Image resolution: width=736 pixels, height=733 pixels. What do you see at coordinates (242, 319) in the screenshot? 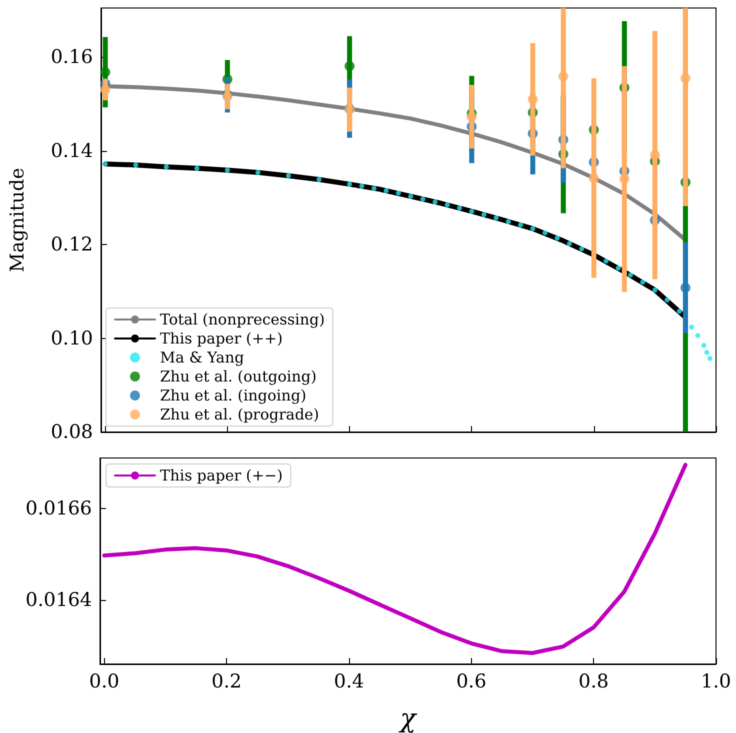
I see `legend-label: Total (nonprecessing)` at bounding box center [242, 319].